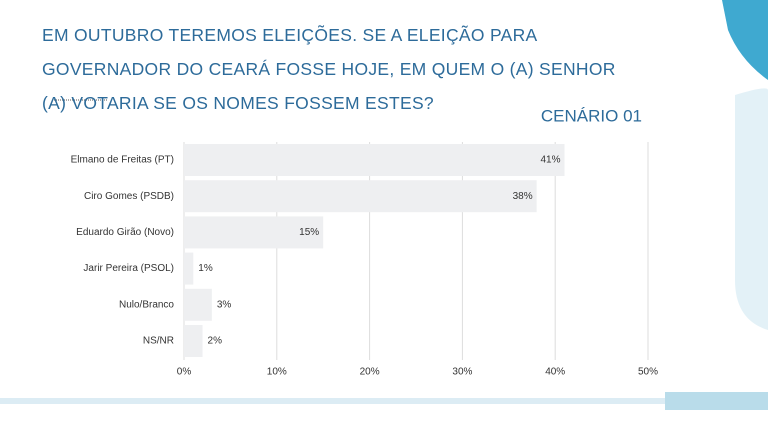 This screenshot has width=768, height=427. I want to click on y-tick-label: NS/NR, so click(158, 341).